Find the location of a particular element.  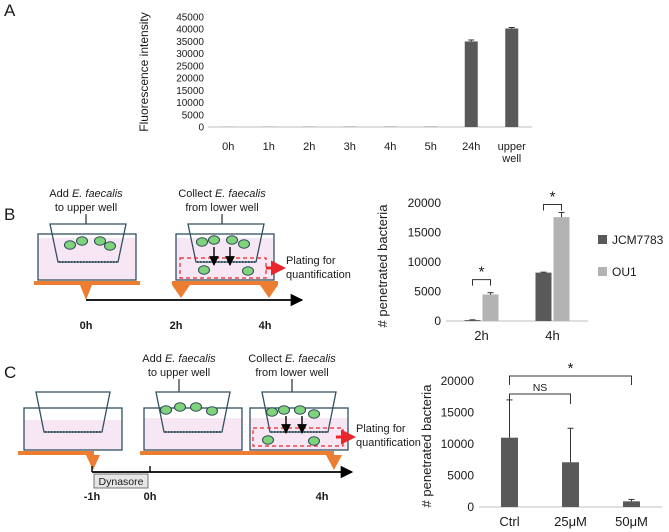

chart-c-significance-bracket is located at coordinates (570, 380).